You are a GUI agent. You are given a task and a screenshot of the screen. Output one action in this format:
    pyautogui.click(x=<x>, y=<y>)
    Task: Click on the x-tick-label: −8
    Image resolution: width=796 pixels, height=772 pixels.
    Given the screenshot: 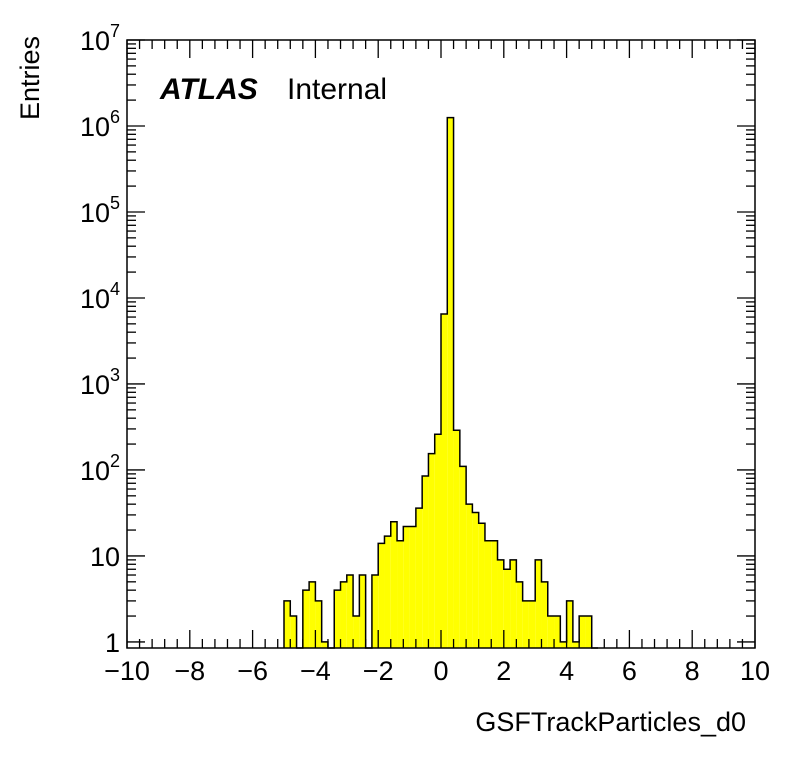 What is the action you would take?
    pyautogui.click(x=189, y=671)
    